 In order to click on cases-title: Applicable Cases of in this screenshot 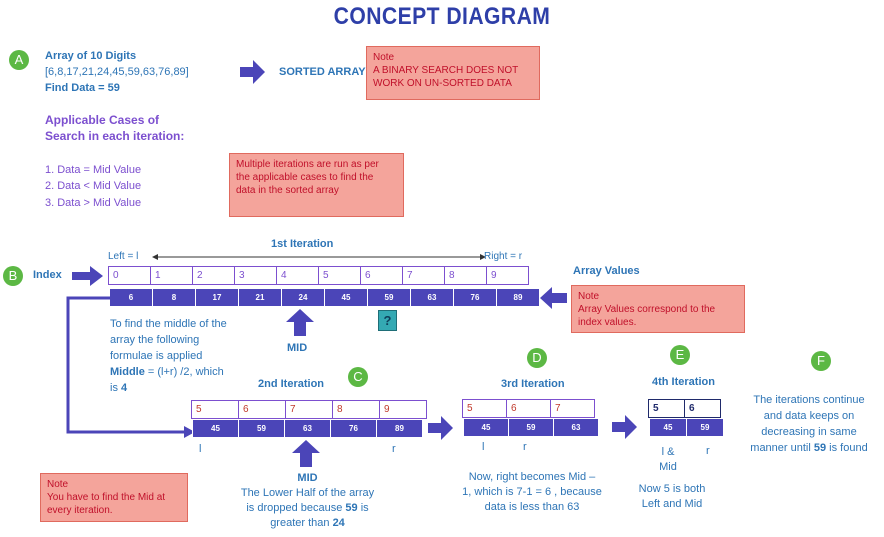, I will do `click(102, 120)`.